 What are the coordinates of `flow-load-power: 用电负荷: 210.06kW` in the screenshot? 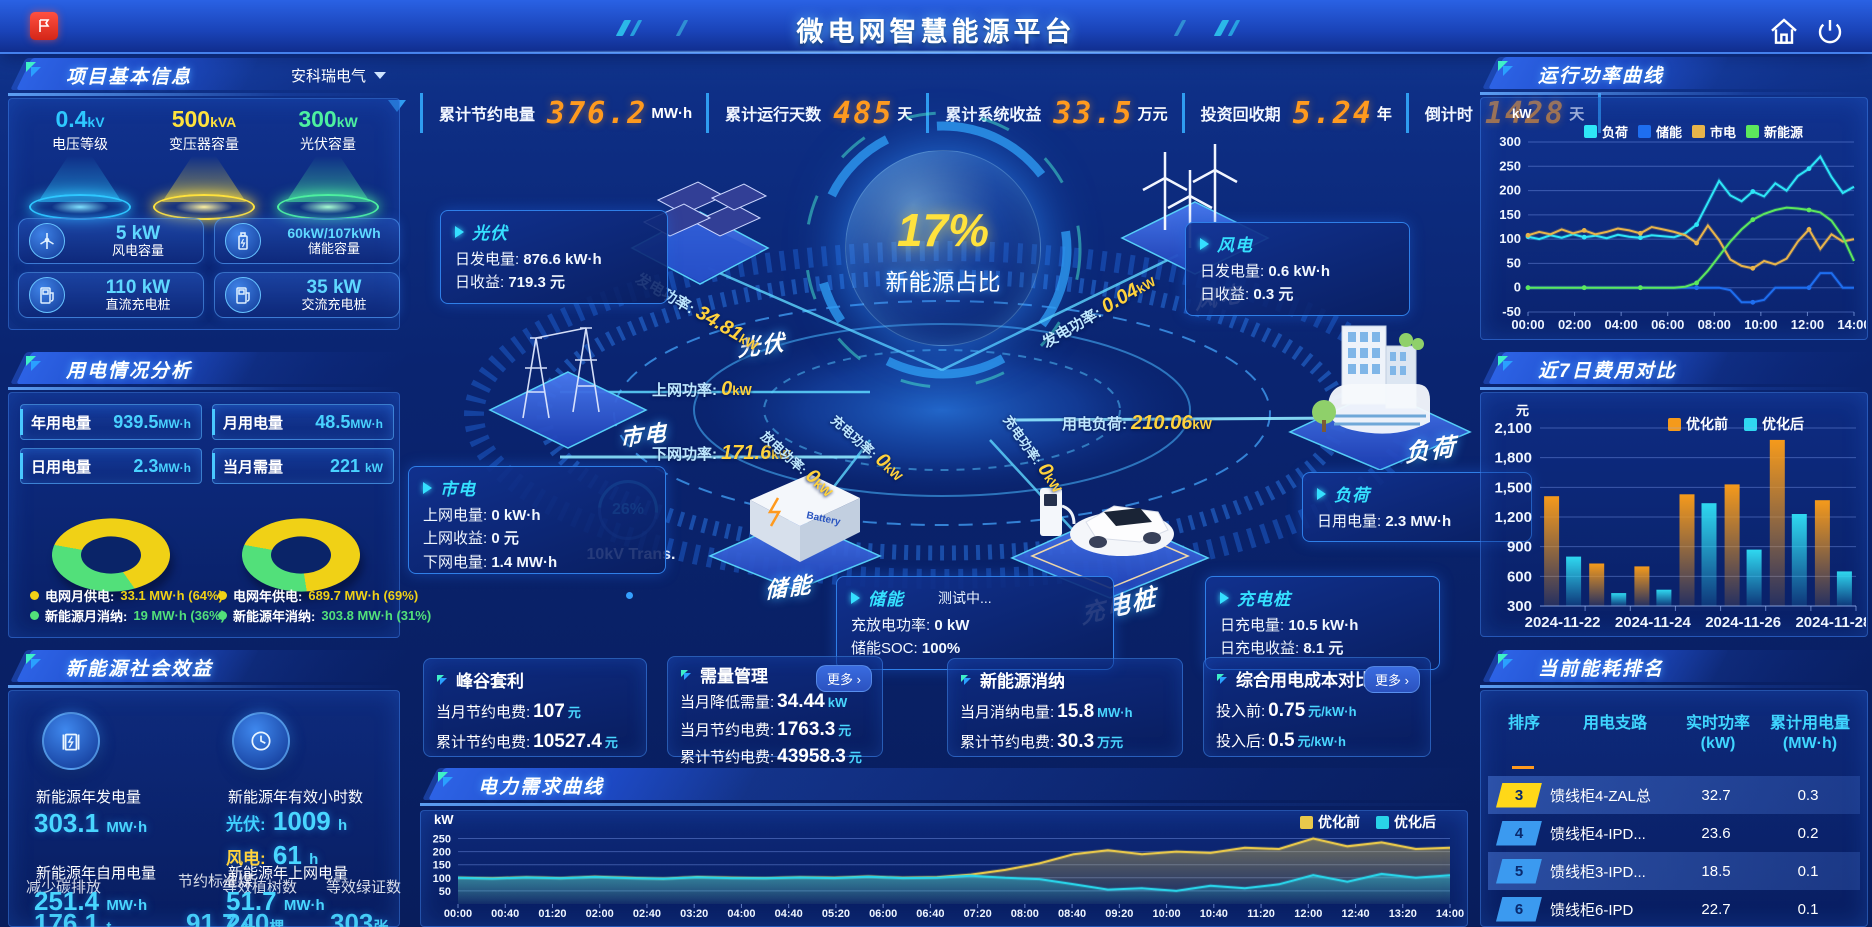 It's located at (1137, 423).